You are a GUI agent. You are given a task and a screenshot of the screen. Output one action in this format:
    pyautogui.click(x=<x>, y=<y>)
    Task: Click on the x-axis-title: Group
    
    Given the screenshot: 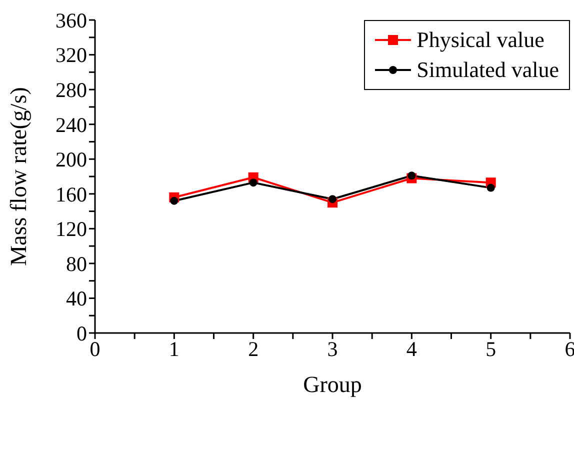 What is the action you would take?
    pyautogui.click(x=332, y=384)
    